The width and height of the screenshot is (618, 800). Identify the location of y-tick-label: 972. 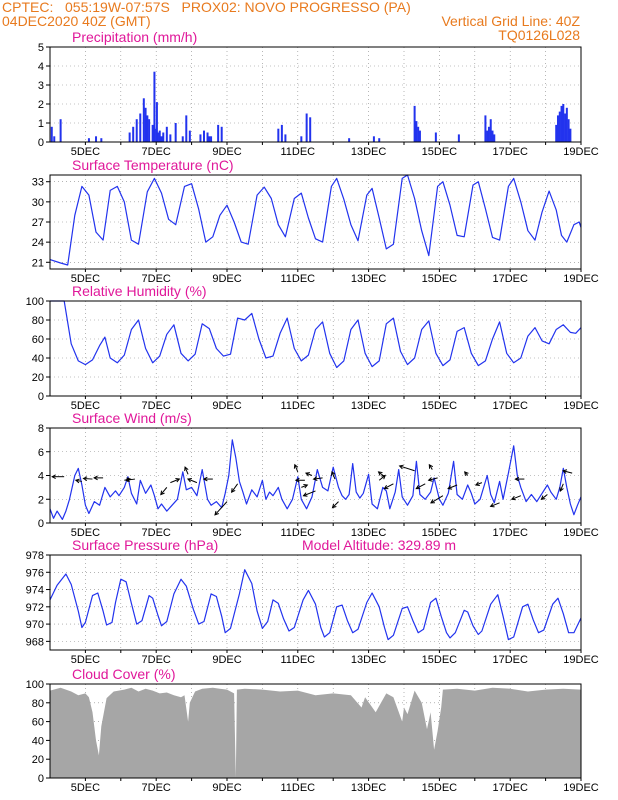
(35, 608).